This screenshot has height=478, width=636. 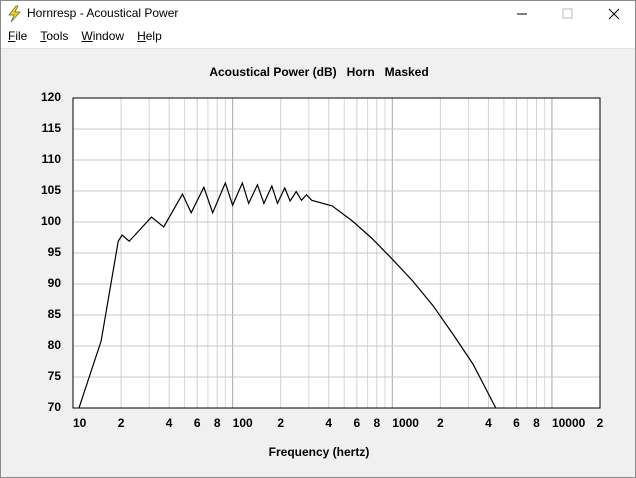 What do you see at coordinates (405, 423) in the screenshot?
I see `x-tick-label: 1000` at bounding box center [405, 423].